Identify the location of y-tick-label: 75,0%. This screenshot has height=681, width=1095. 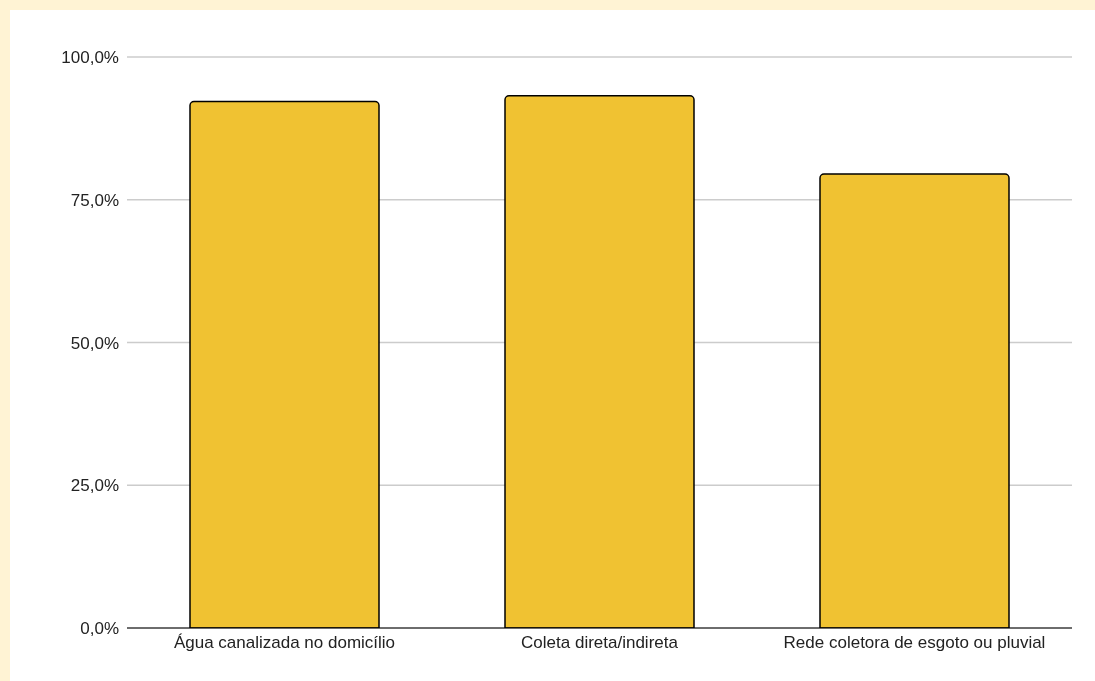
(94, 200).